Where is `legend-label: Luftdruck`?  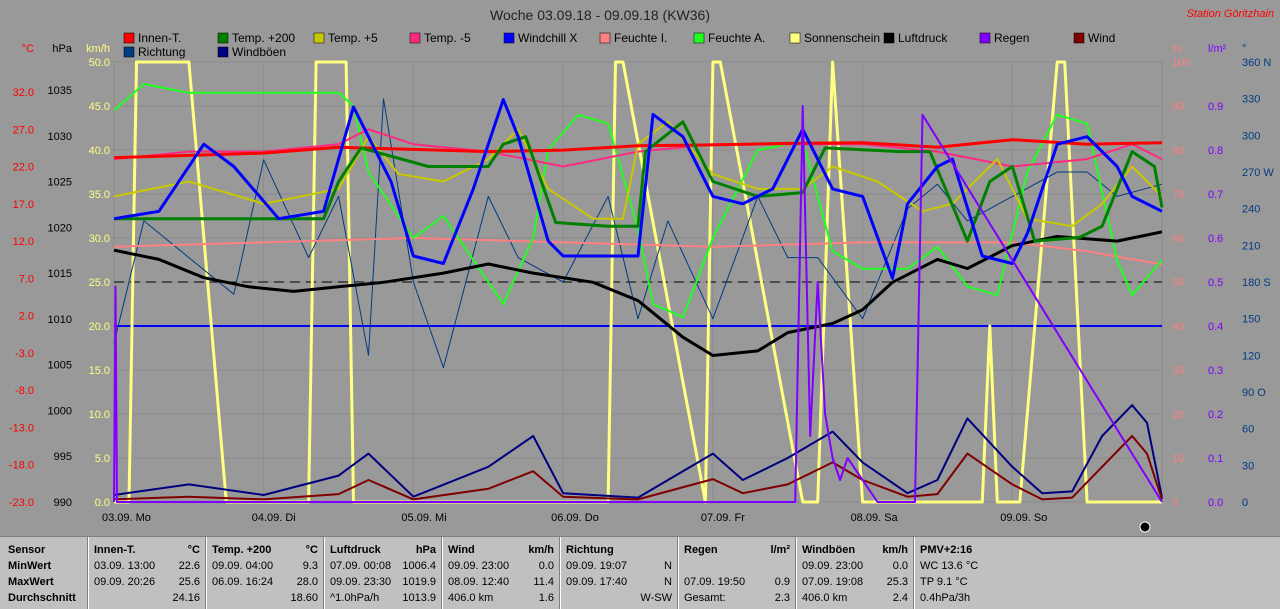 legend-label: Luftdruck is located at coordinates (923, 38).